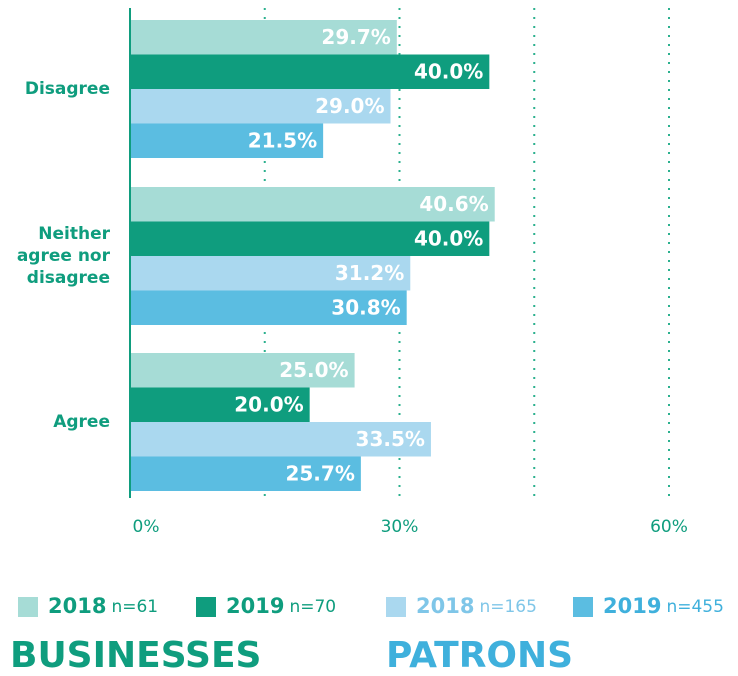  Describe the element at coordinates (67, 89) in the screenshot. I see `category-label: Disagree` at that location.